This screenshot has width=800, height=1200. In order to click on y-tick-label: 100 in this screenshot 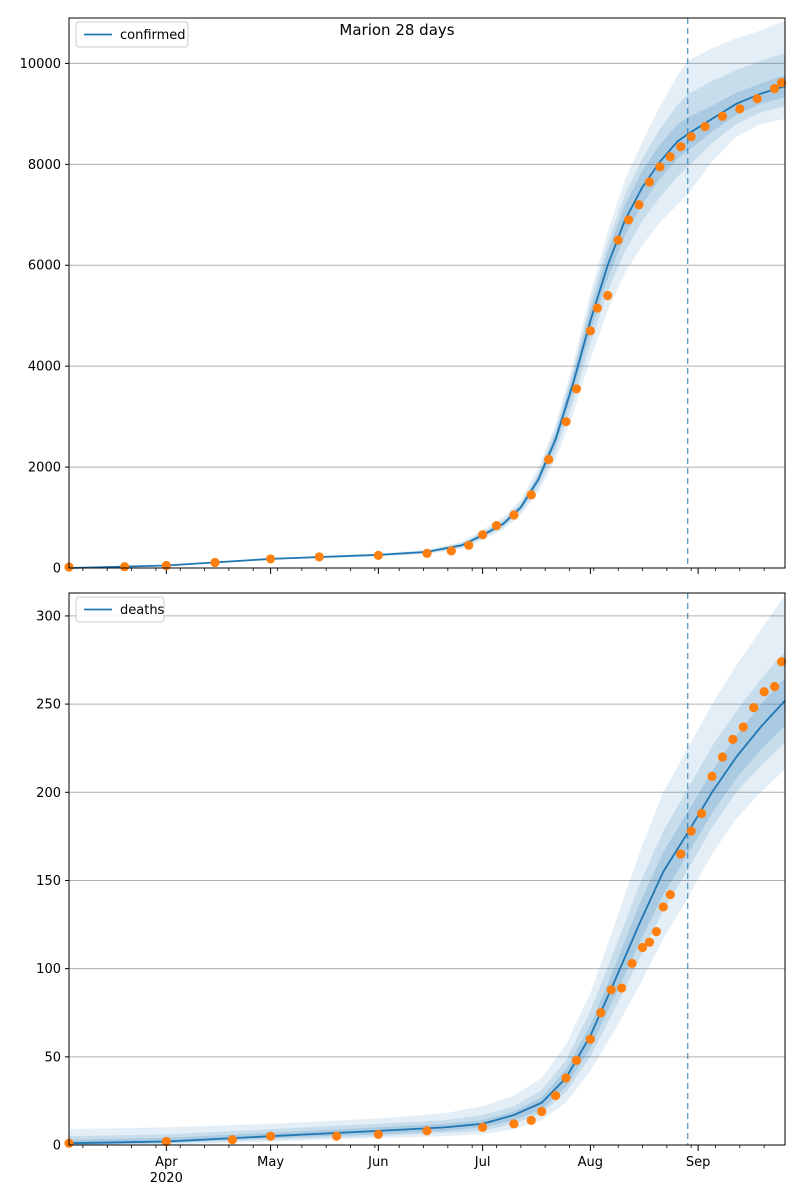, I will do `click(48, 969)`.